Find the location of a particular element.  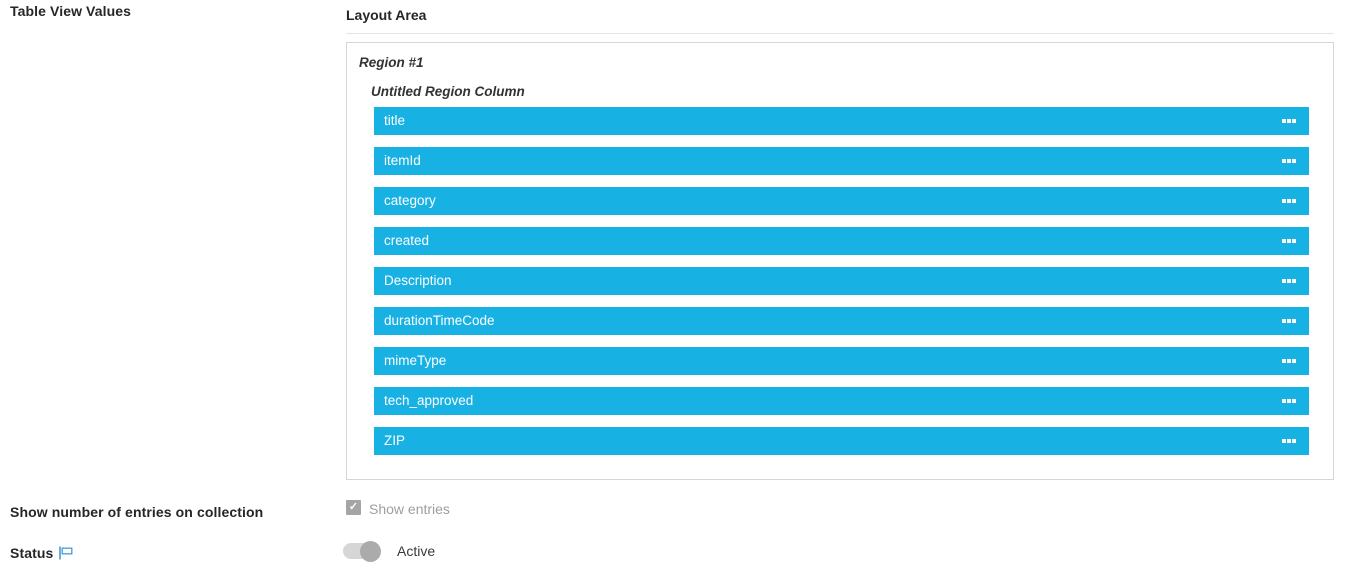

field-bar: created is located at coordinates (841, 241).